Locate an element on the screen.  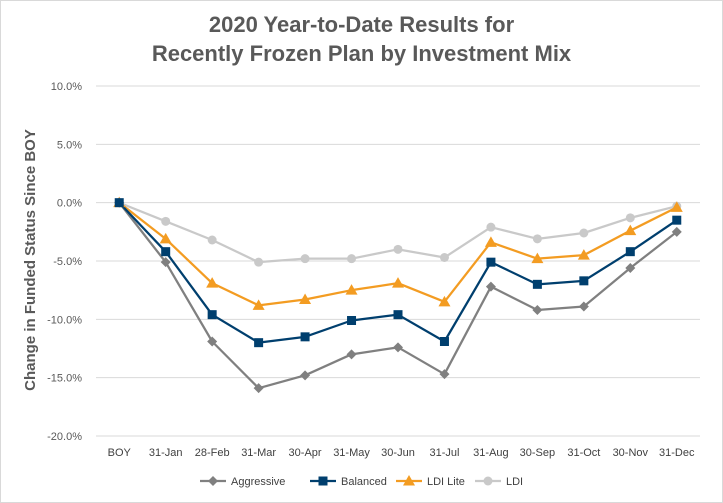
y-tick-label: -15.0% is located at coordinates (64, 379).